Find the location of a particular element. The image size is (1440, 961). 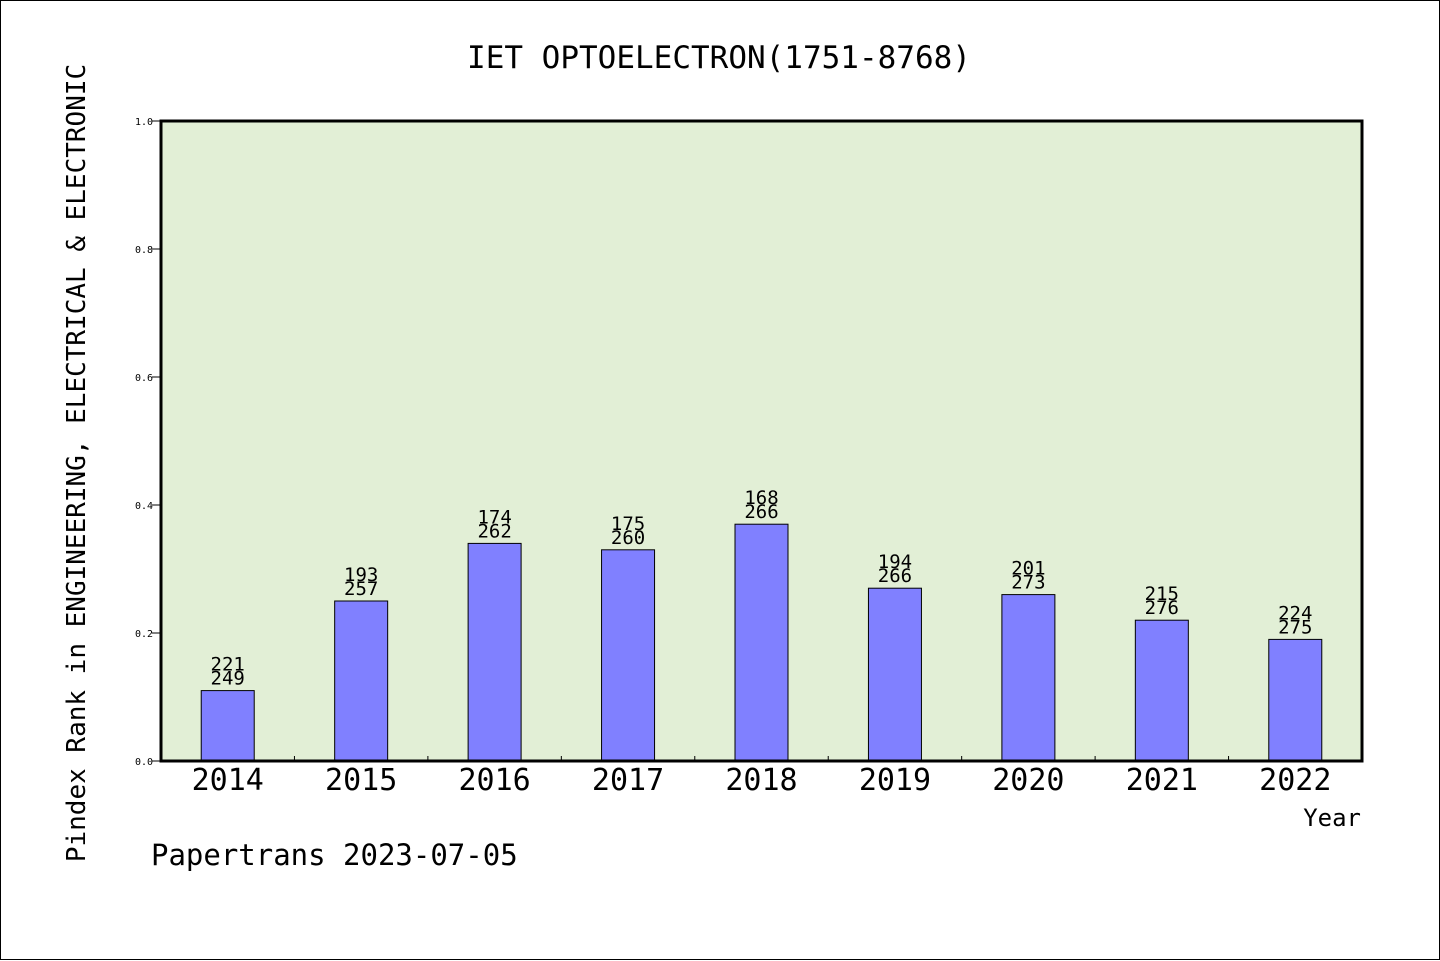

bar-label-bottom: 257 is located at coordinates (361, 589).